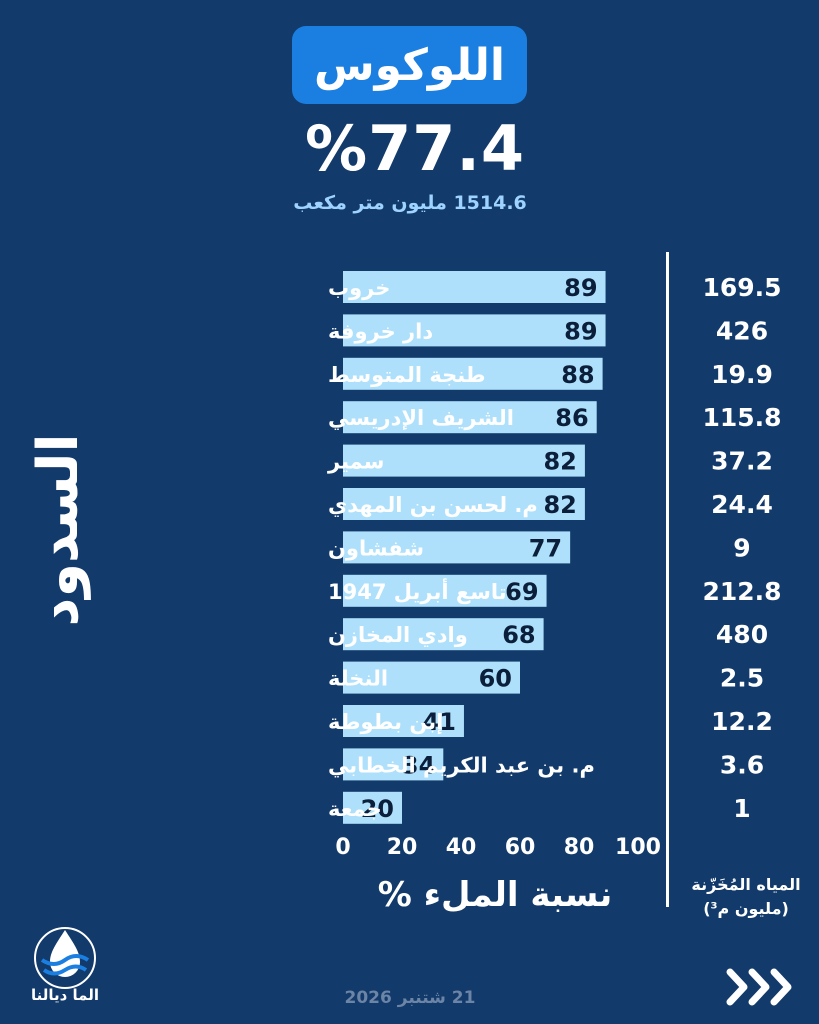 The width and height of the screenshot is (819, 1024). Describe the element at coordinates (579, 847) in the screenshot. I see `x-tick-label: 80` at that location.